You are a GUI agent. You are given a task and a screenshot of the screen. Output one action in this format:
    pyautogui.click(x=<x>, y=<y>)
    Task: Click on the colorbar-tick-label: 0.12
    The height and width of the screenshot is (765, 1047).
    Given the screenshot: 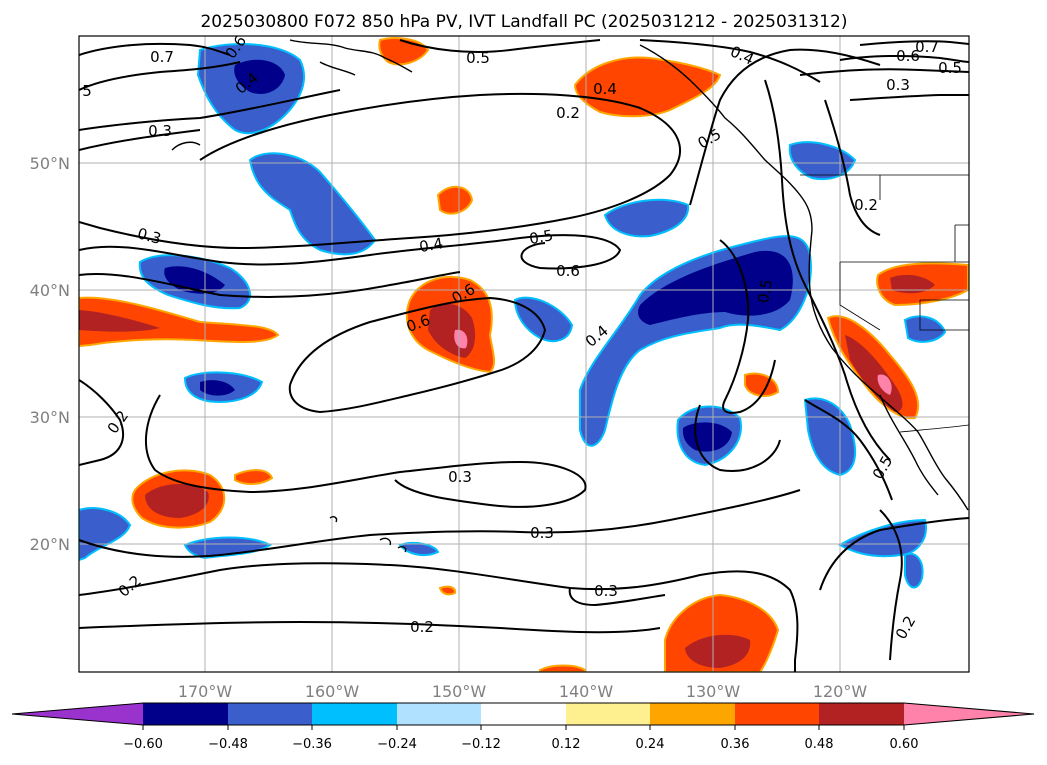 What is the action you would take?
    pyautogui.click(x=566, y=744)
    